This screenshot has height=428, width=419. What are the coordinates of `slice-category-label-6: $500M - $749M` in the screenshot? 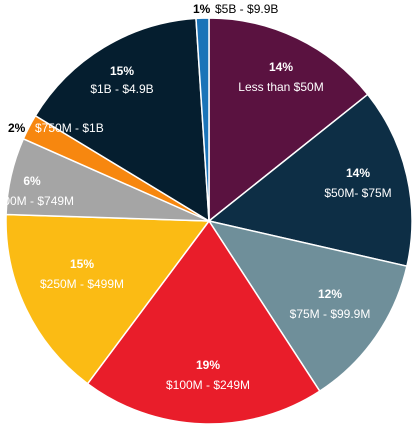 It's located at (37, 201).